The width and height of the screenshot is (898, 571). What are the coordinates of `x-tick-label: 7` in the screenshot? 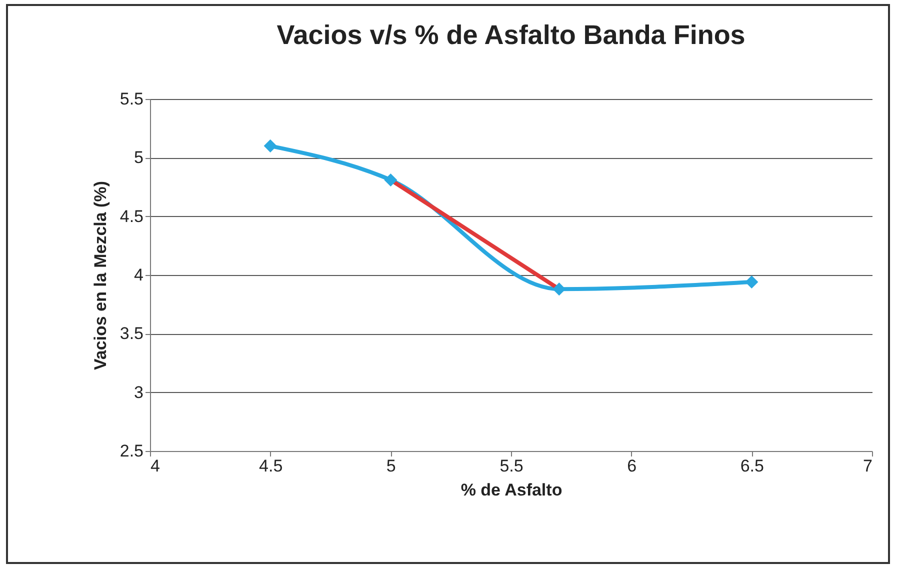 It's located at (867, 466).